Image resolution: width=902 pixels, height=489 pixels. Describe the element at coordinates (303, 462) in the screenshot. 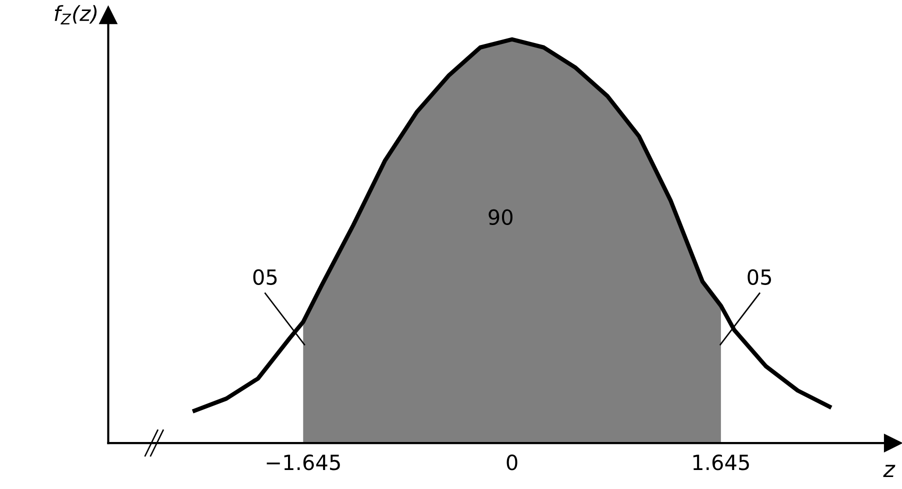

I see `x-tick-label: −1.645` at that location.